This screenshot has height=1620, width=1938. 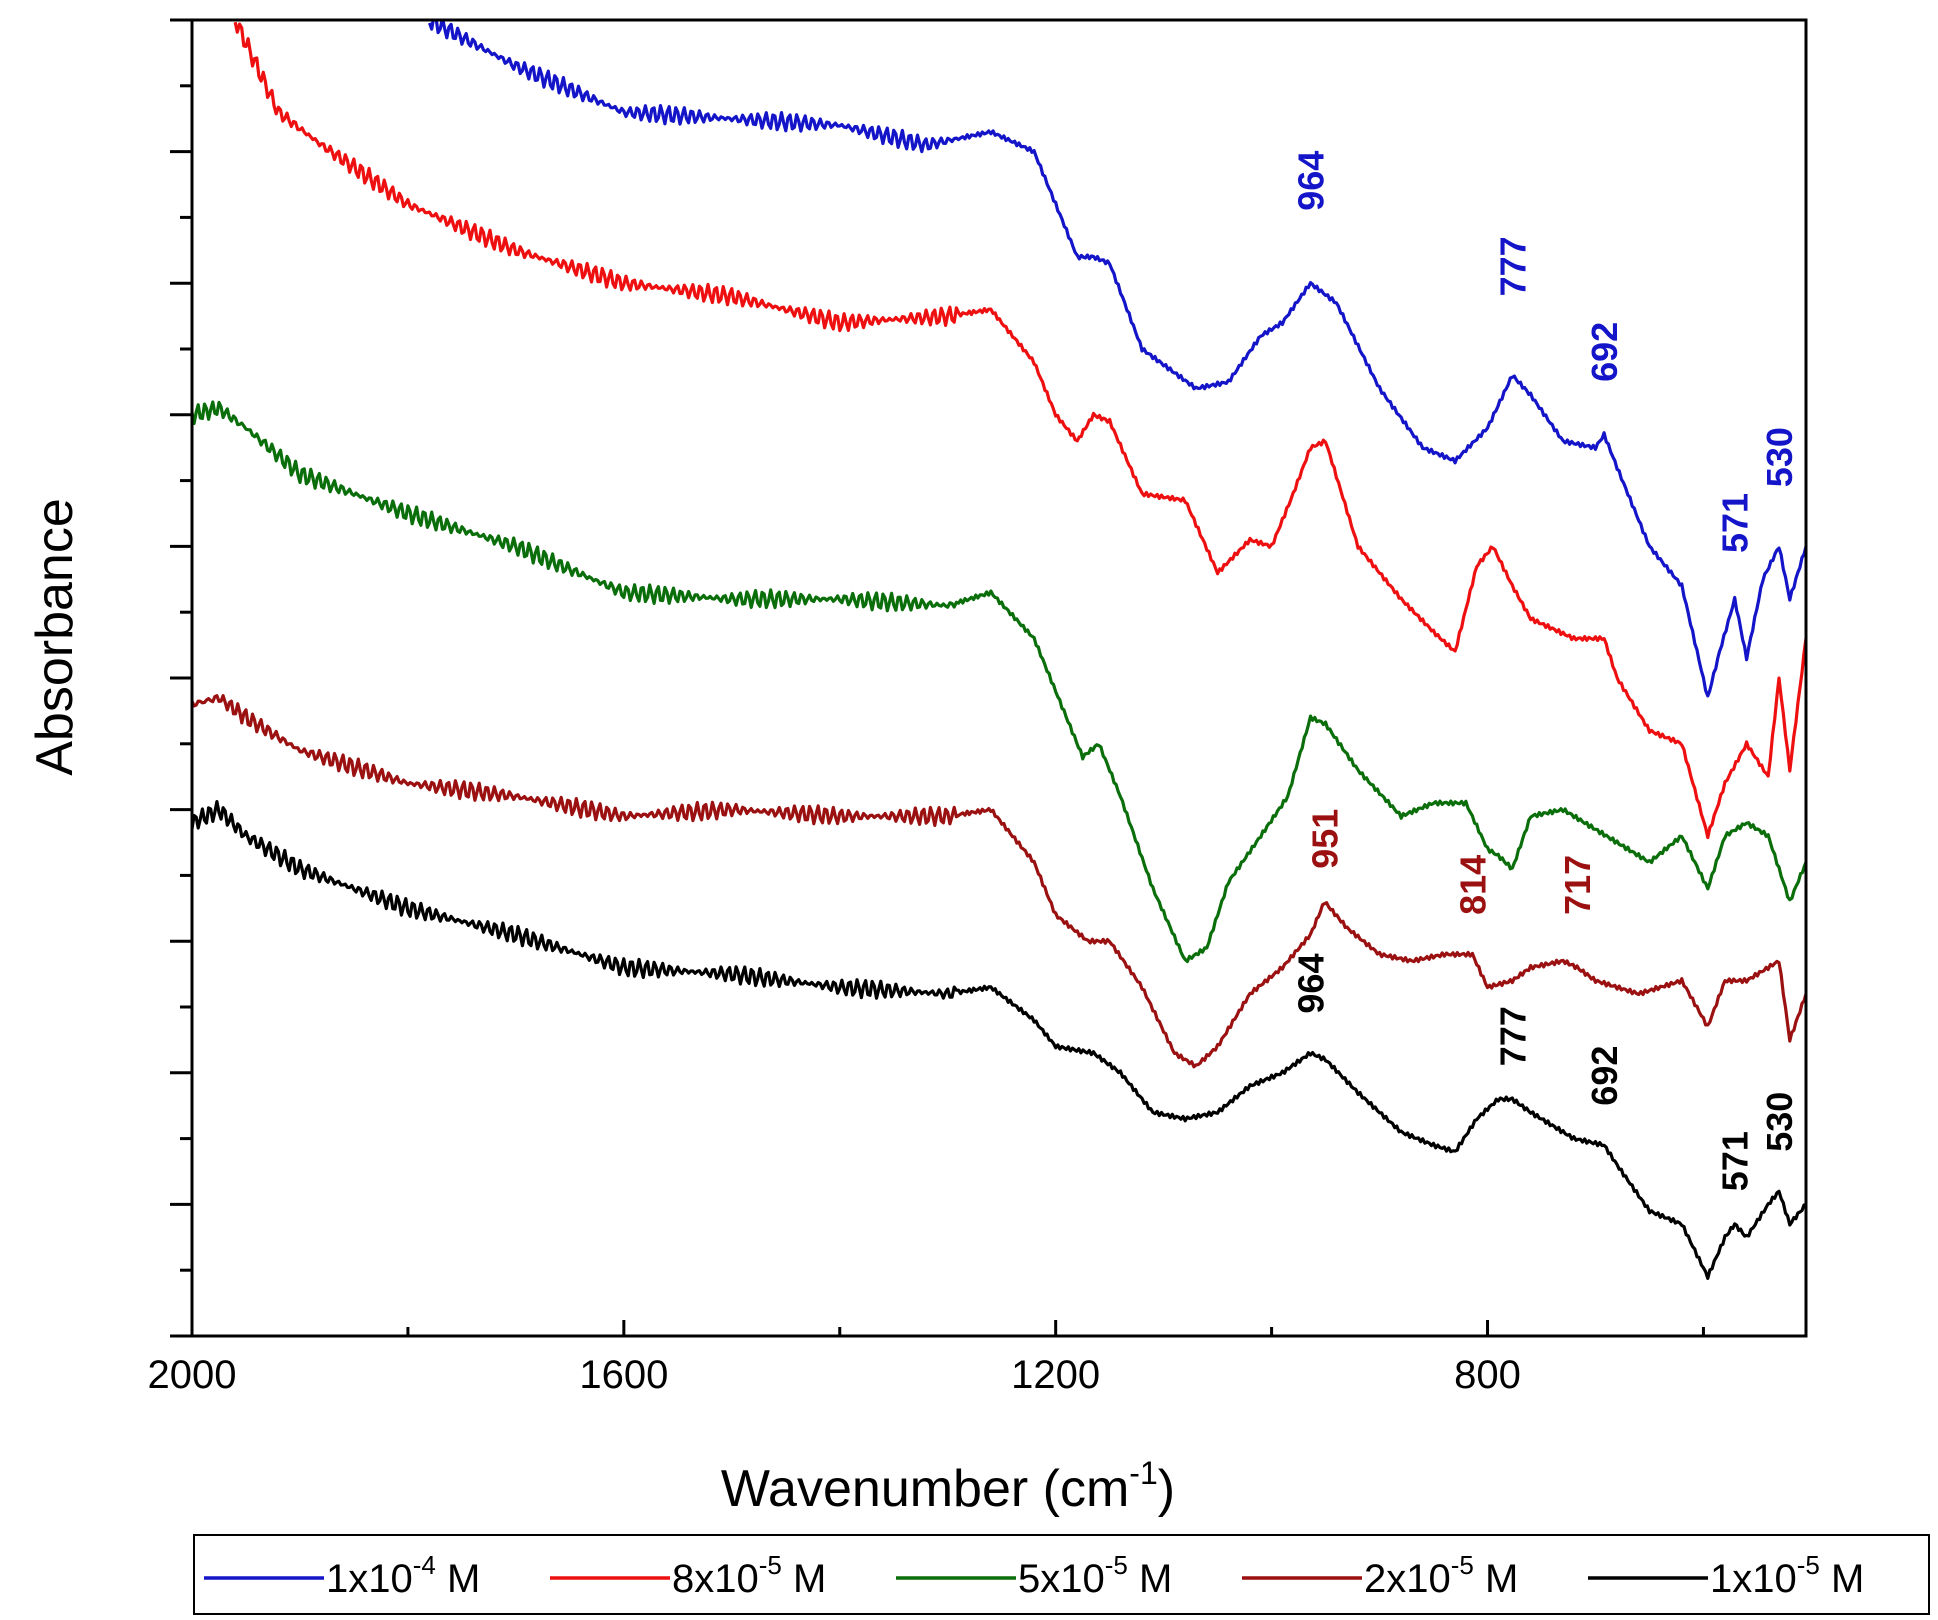 I want to click on legend-label-5: 1x10-5 M, so click(x=1787, y=1575).